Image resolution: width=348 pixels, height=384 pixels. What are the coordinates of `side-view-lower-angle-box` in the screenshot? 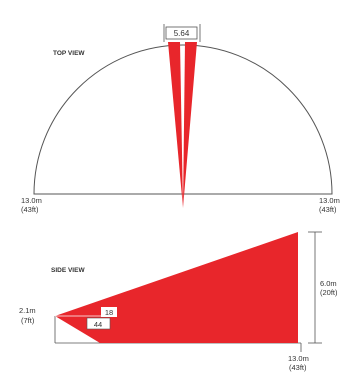 It's located at (98, 323).